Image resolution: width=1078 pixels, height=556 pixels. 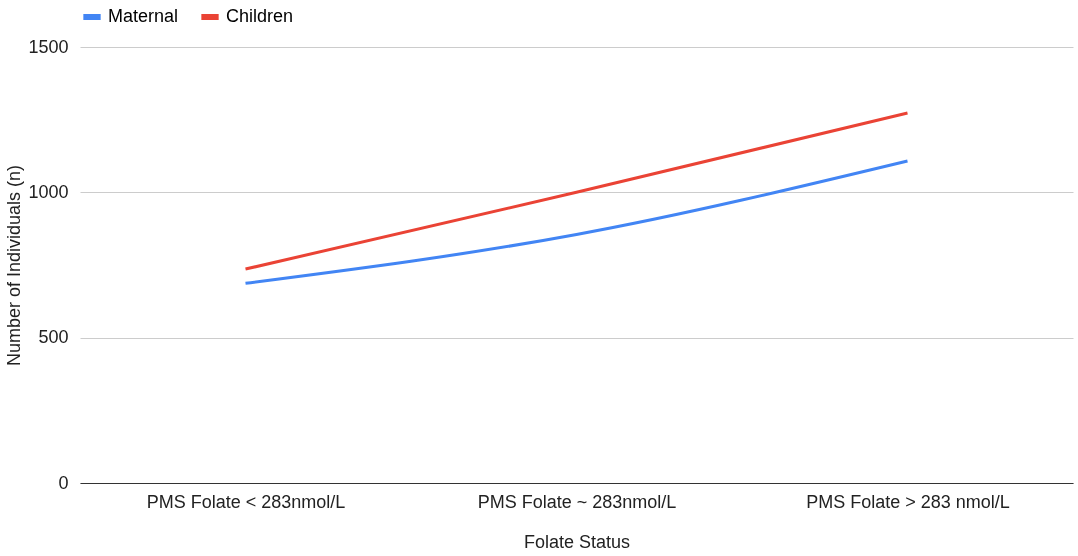 I want to click on y-tick-label: 1000, so click(x=48, y=191).